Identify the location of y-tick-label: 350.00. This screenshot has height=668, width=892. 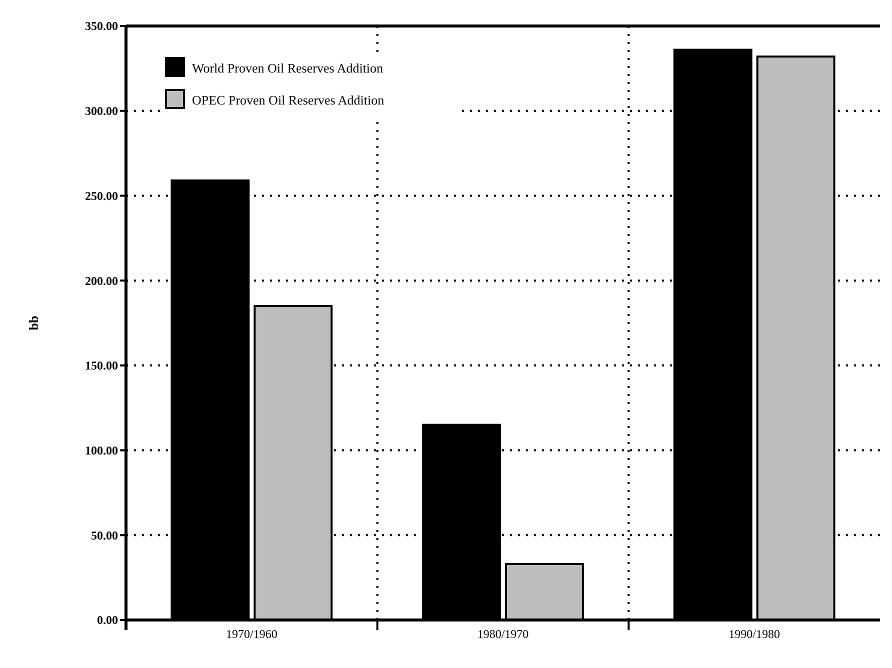
(101, 26).